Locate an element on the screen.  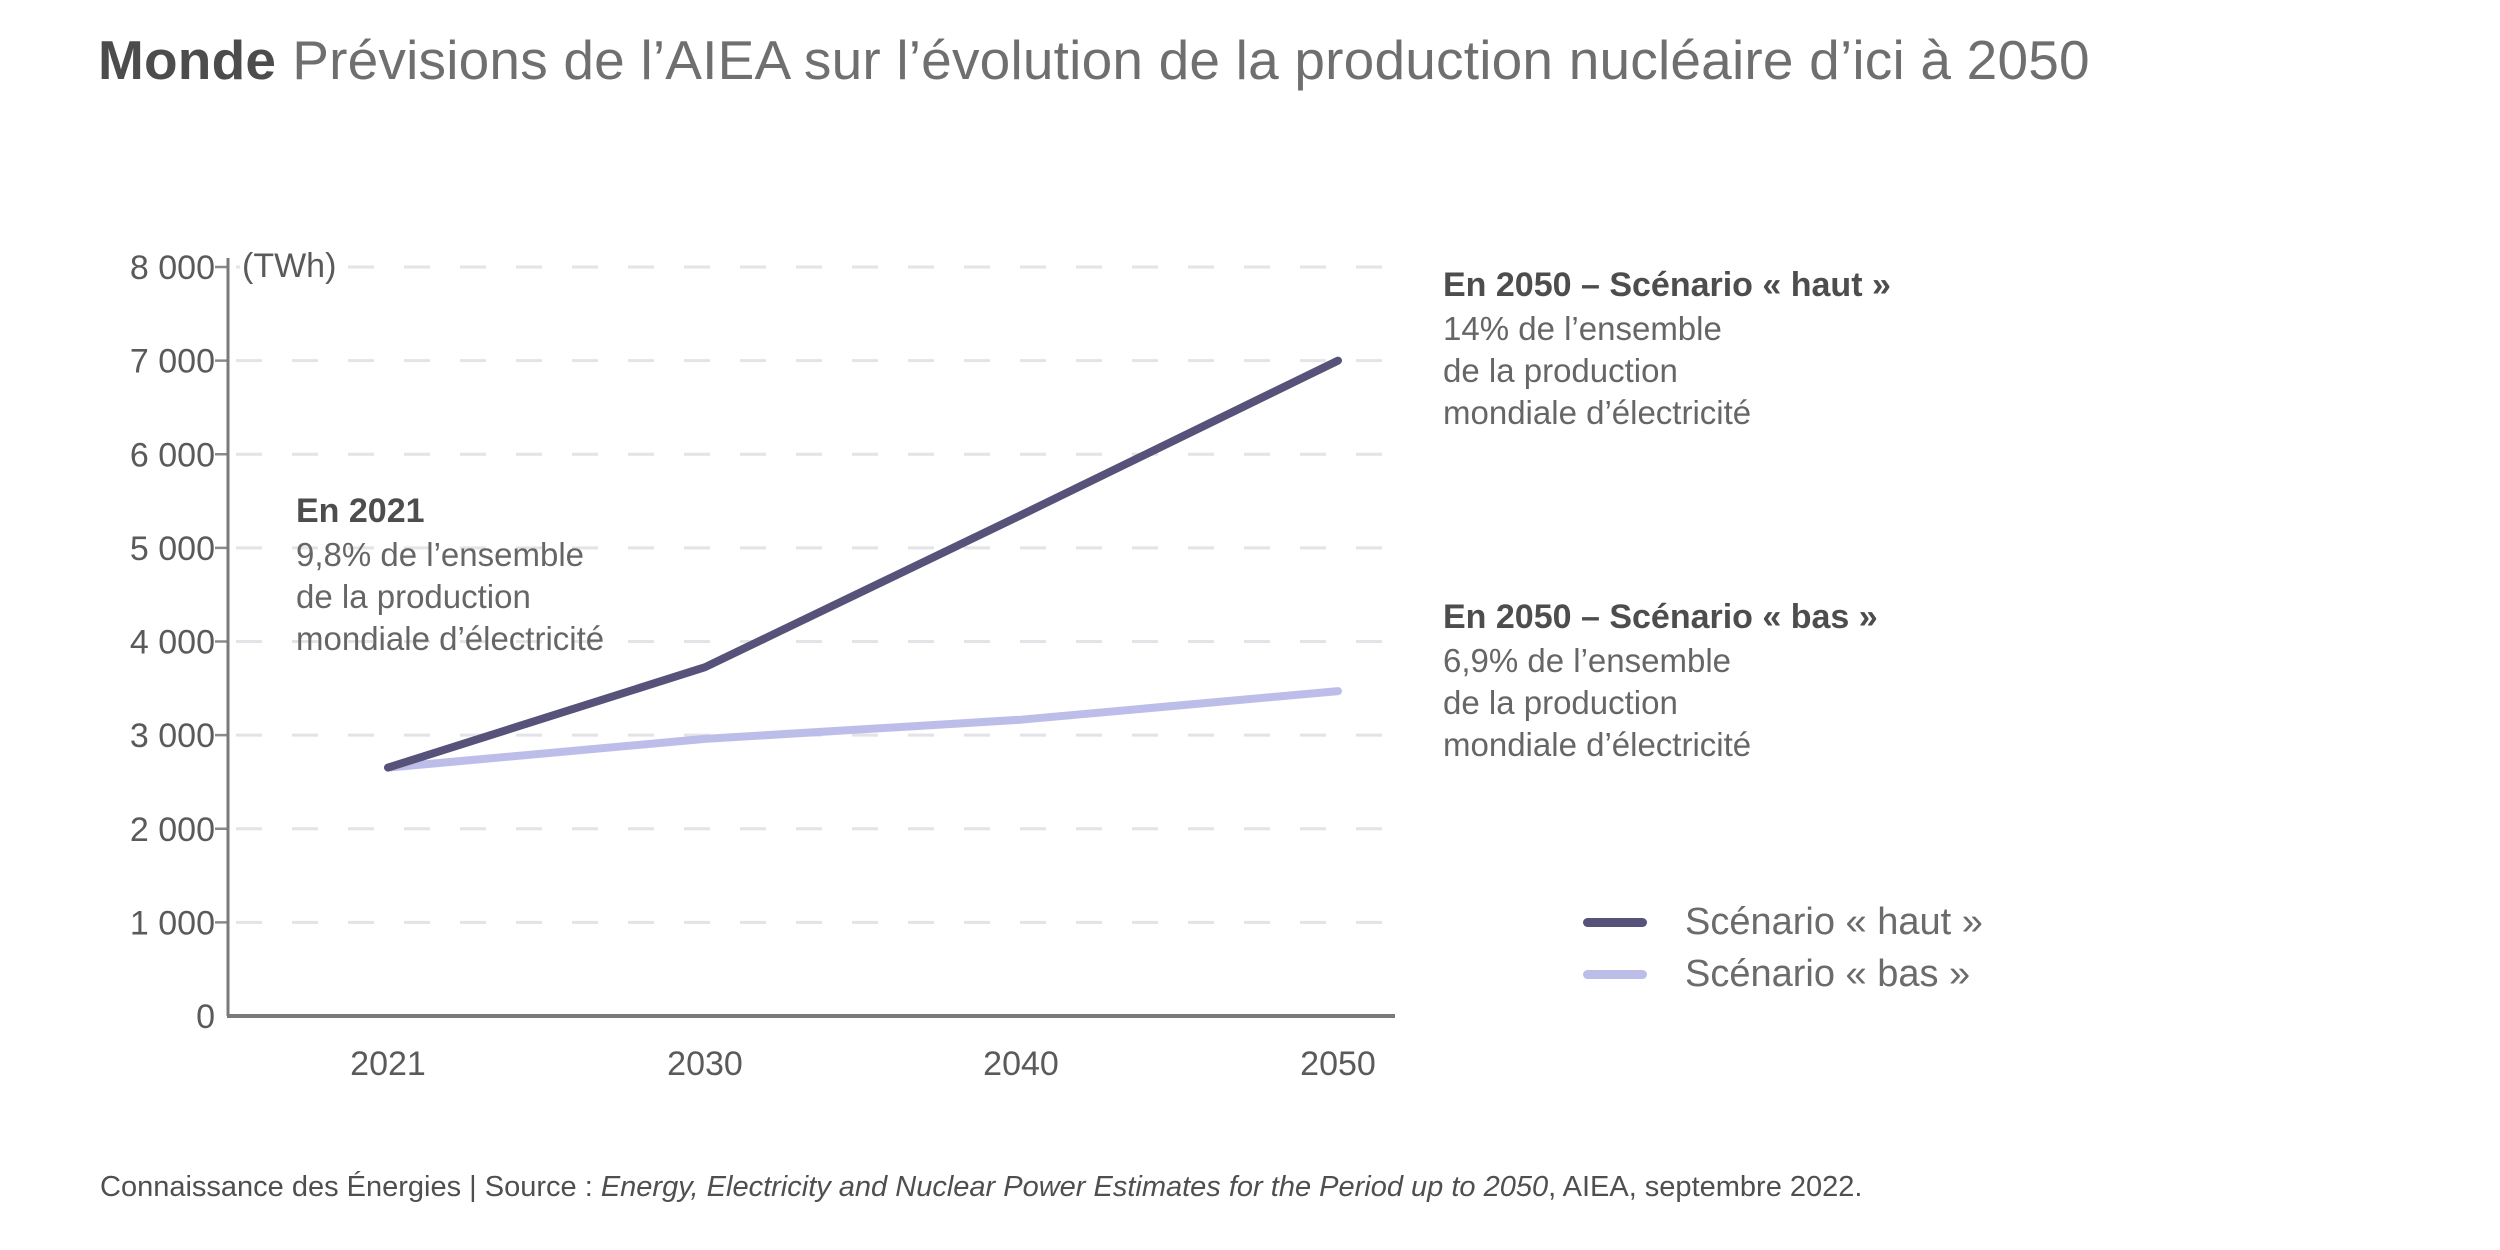
legend: Scénario « haut » Scénario « bas » is located at coordinates (1783, 948).